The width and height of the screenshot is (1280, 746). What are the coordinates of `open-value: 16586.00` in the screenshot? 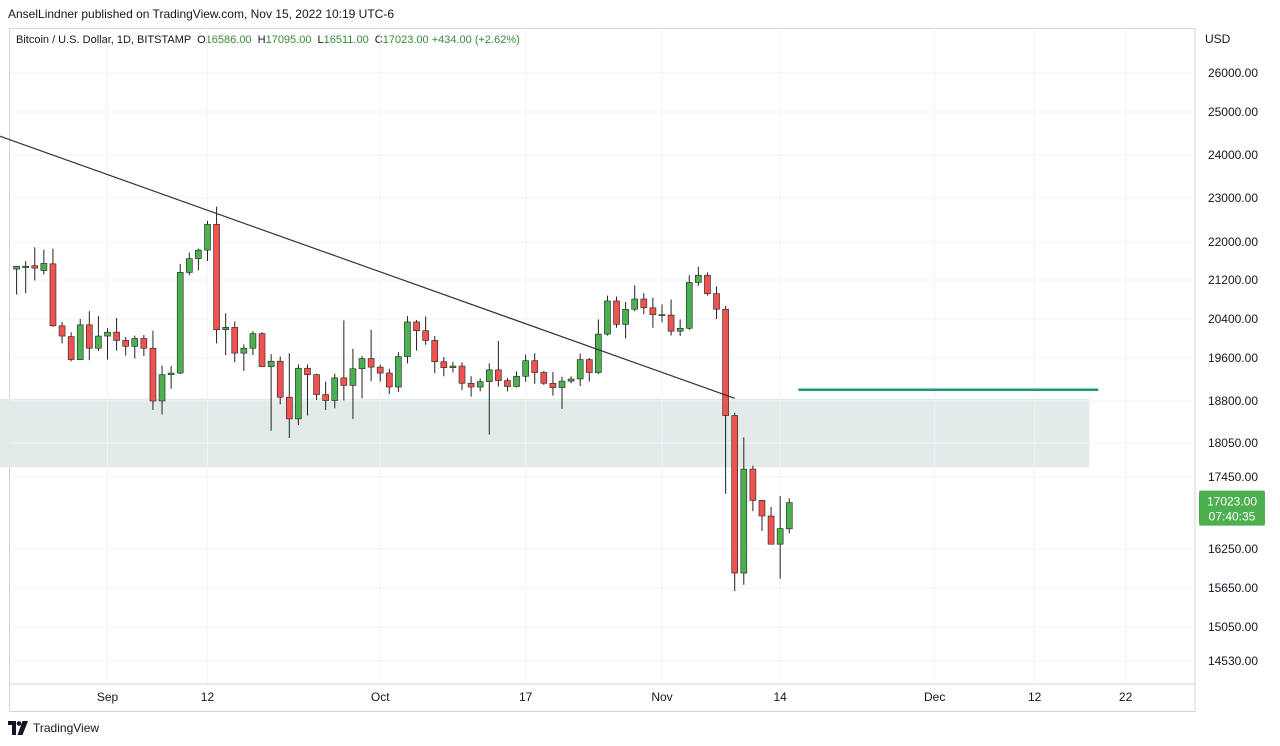 It's located at (228, 40).